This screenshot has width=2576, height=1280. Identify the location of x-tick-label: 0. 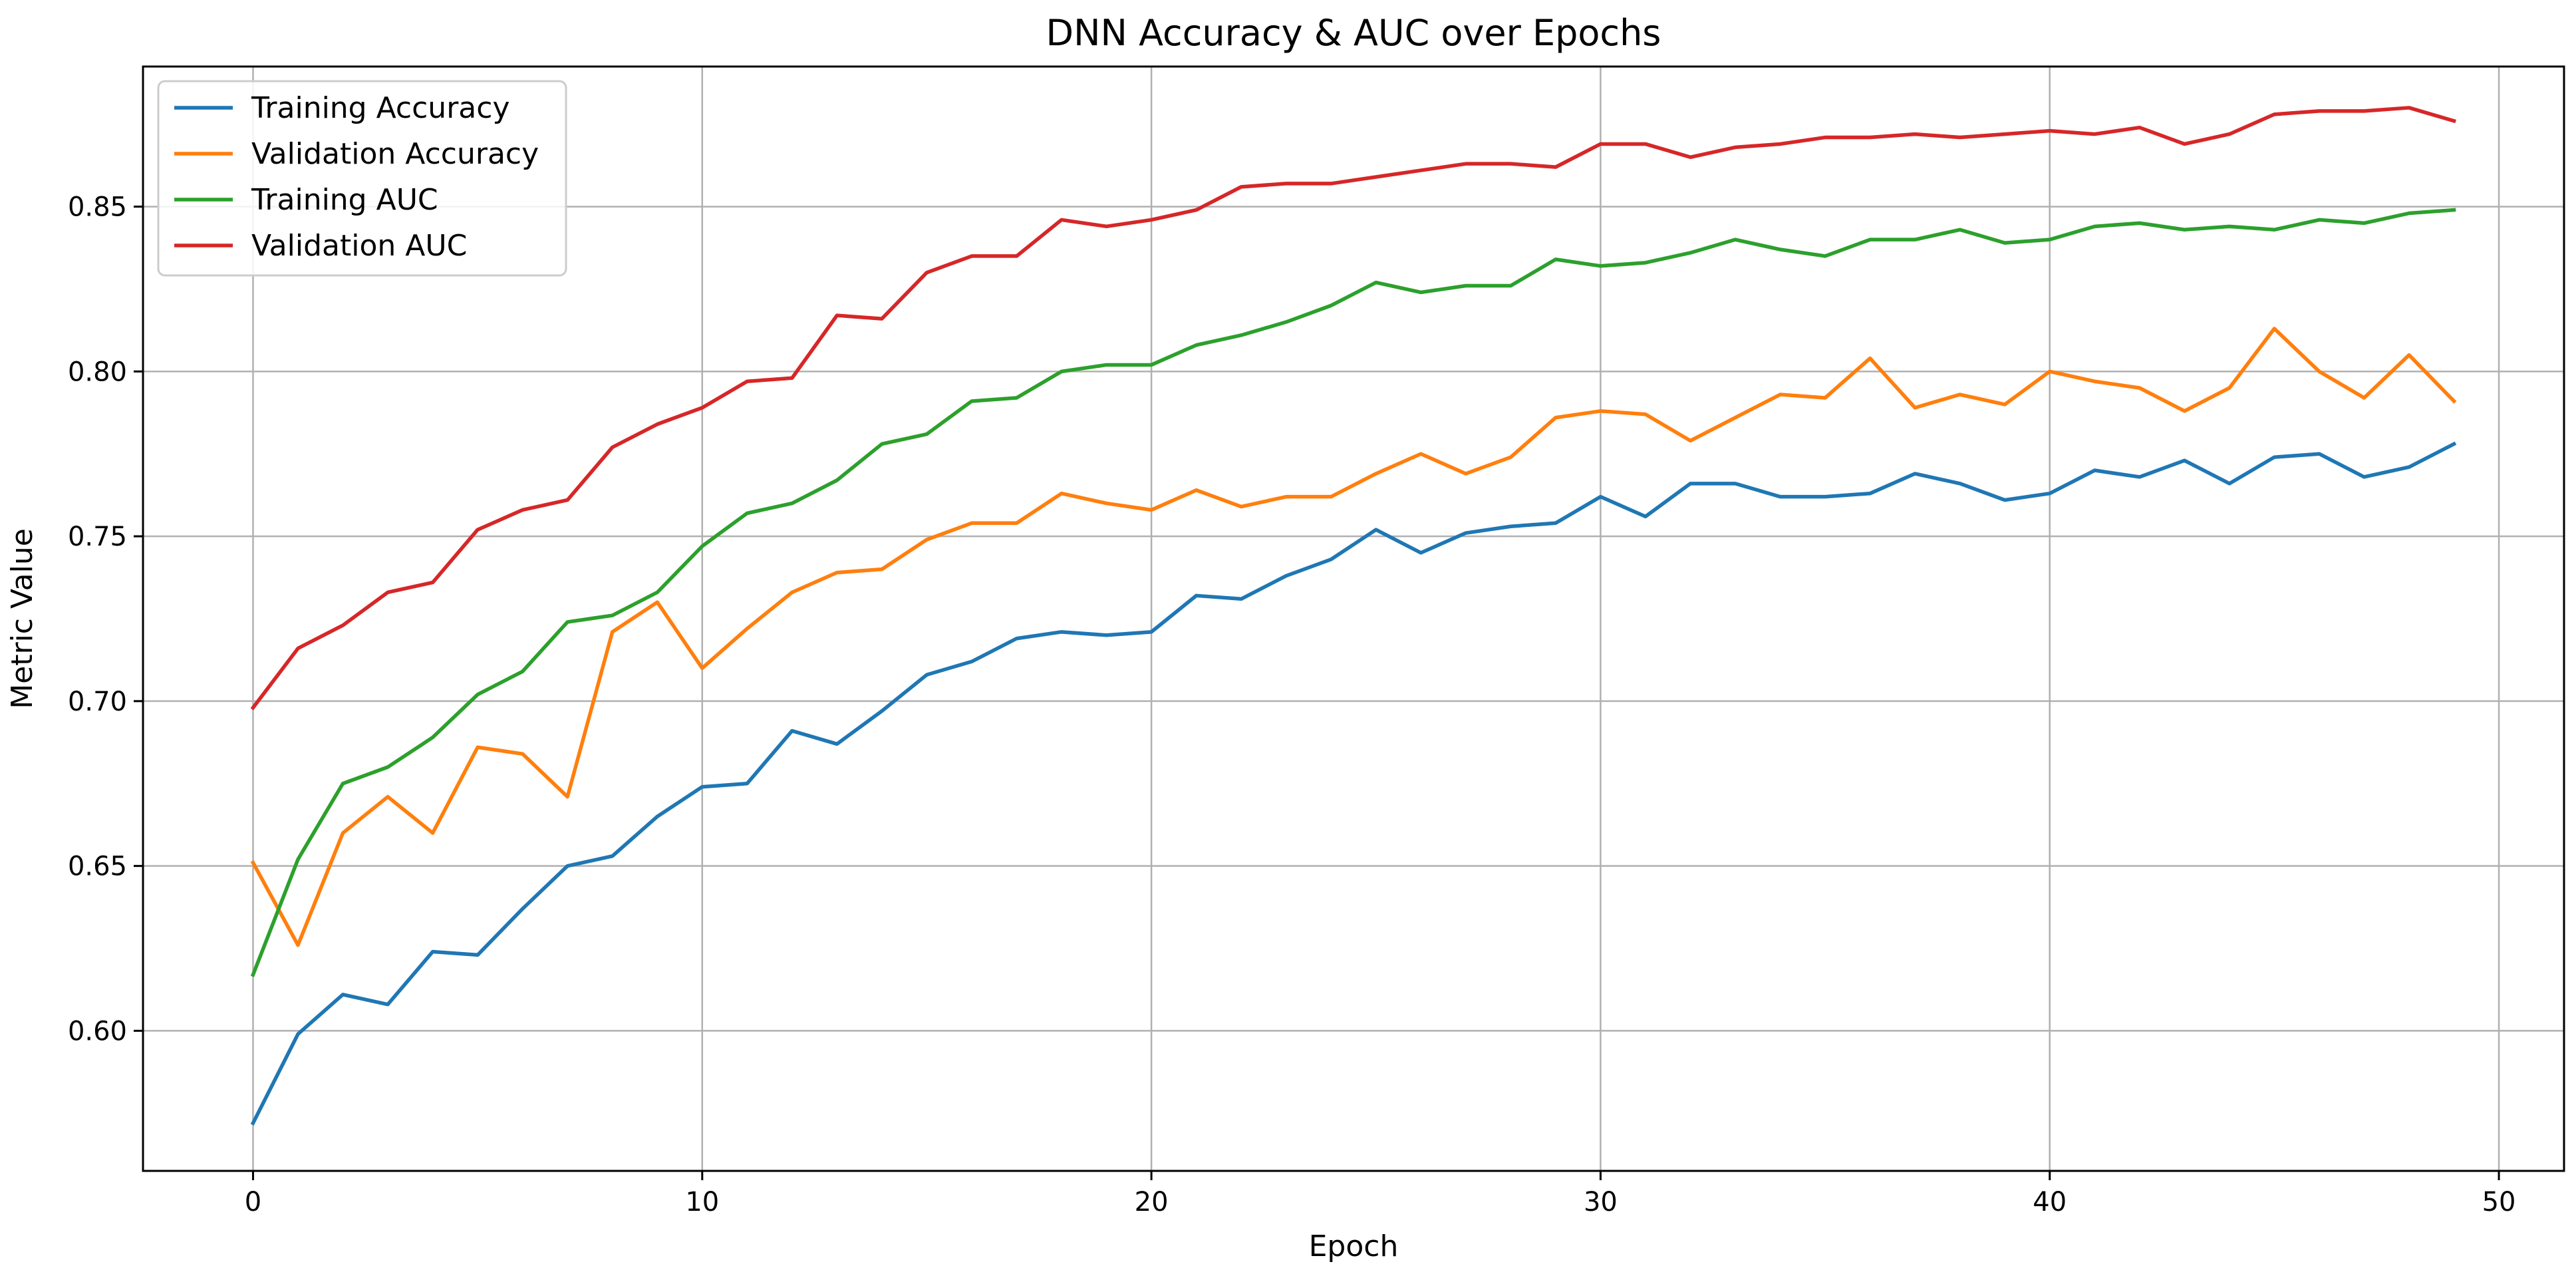
(253, 1202).